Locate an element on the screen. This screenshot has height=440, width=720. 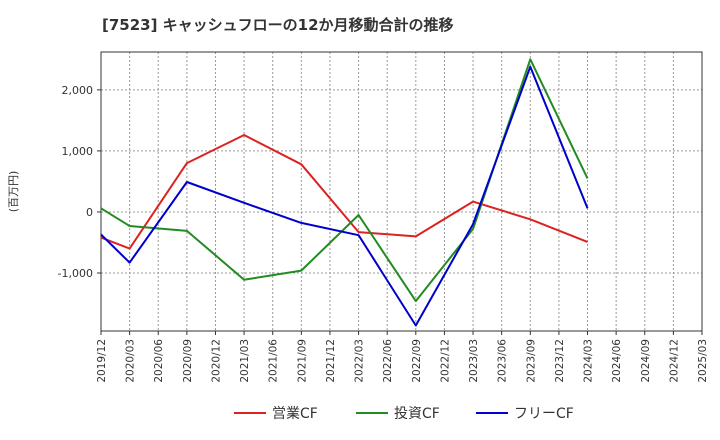
x-tick-label: 2020/06 is located at coordinates (159, 361).